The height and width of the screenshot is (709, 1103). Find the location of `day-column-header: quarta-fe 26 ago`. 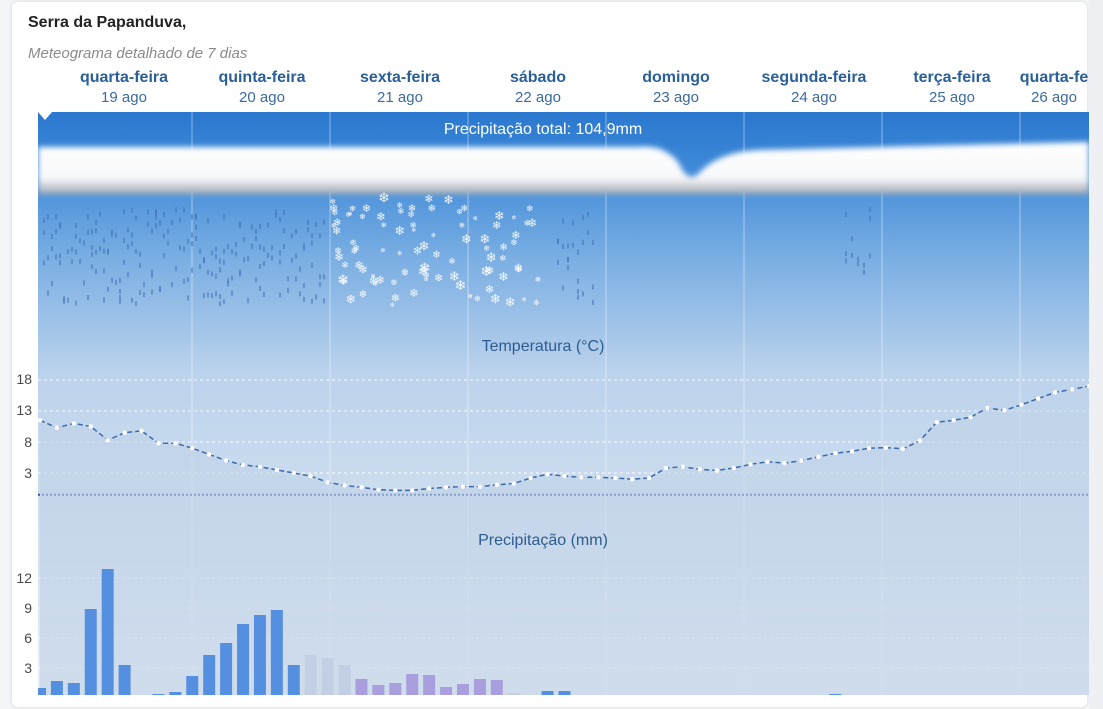

day-column-header: quarta-fe 26 ago is located at coordinates (1036, 88).